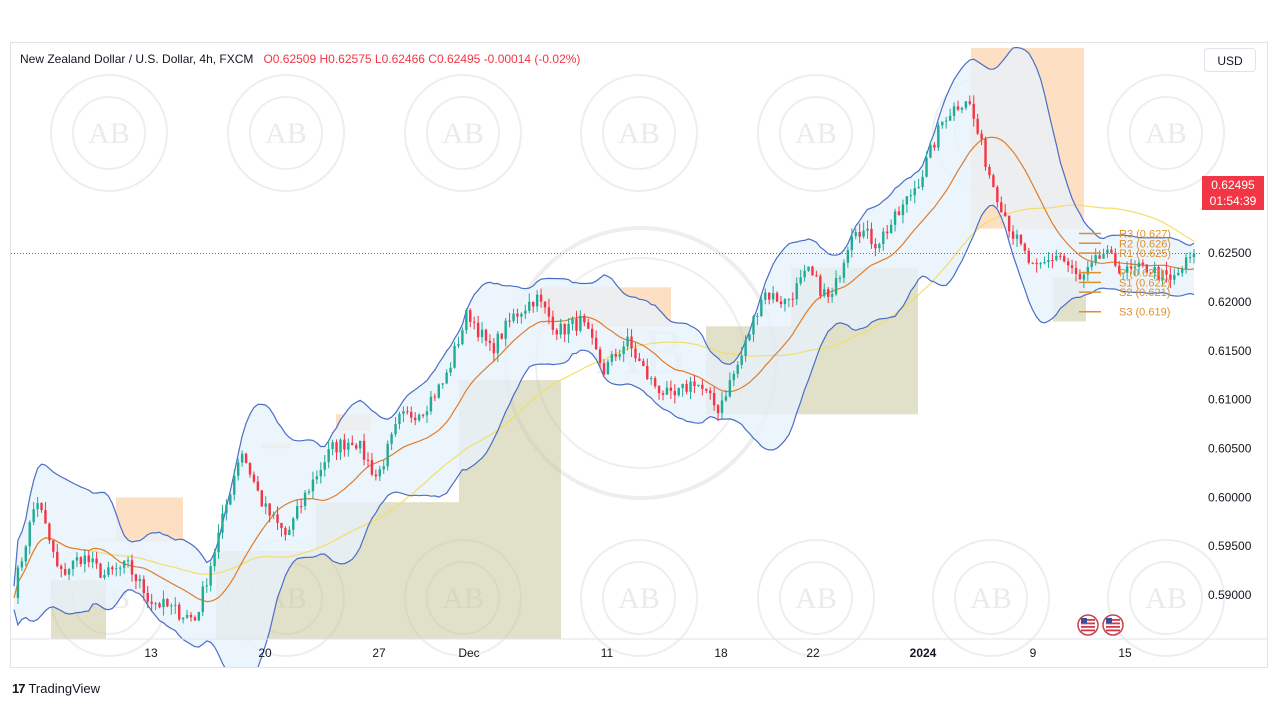 This screenshot has height=720, width=1280. Describe the element at coordinates (1088, 625) in the screenshot. I see `us-flag-event-icon` at that location.